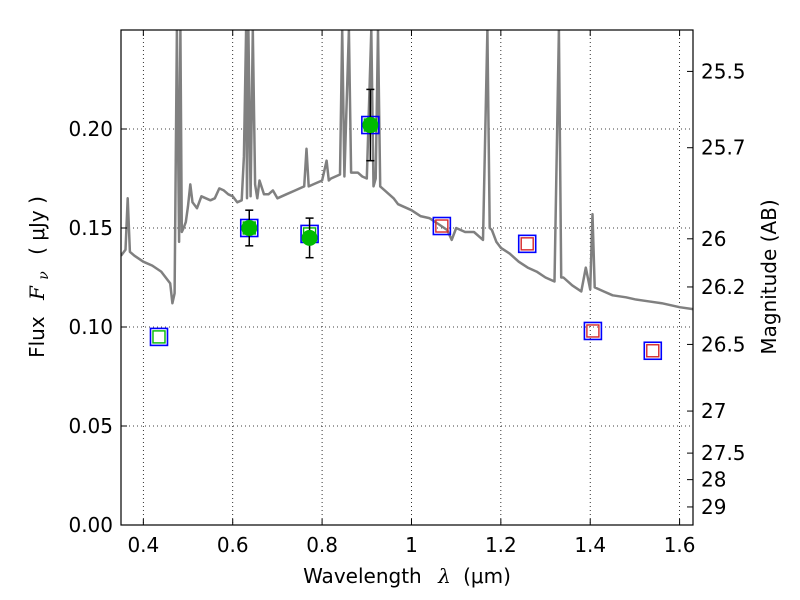  Describe the element at coordinates (723, 287) in the screenshot. I see `y2-tick-label: 26.2` at that location.